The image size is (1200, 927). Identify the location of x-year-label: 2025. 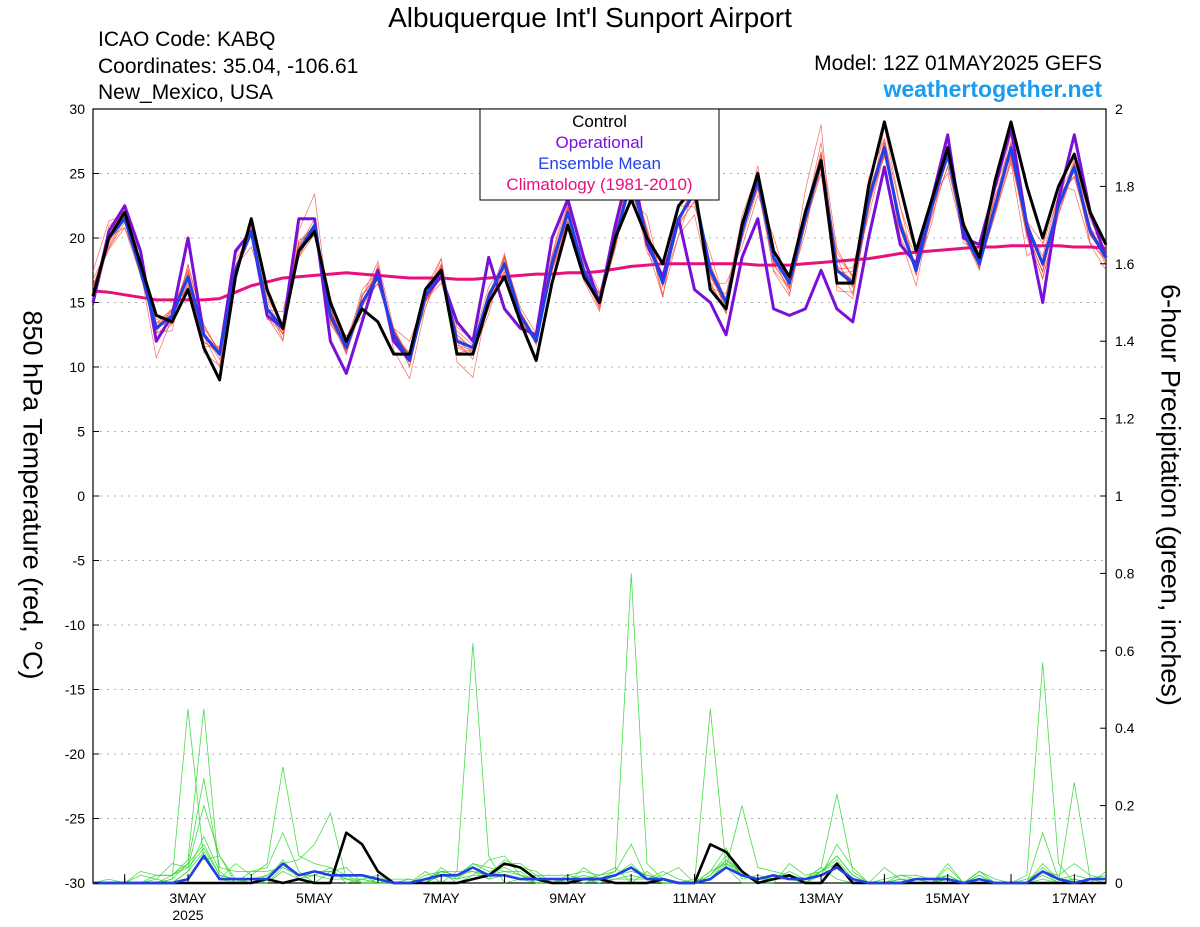
(187, 915).